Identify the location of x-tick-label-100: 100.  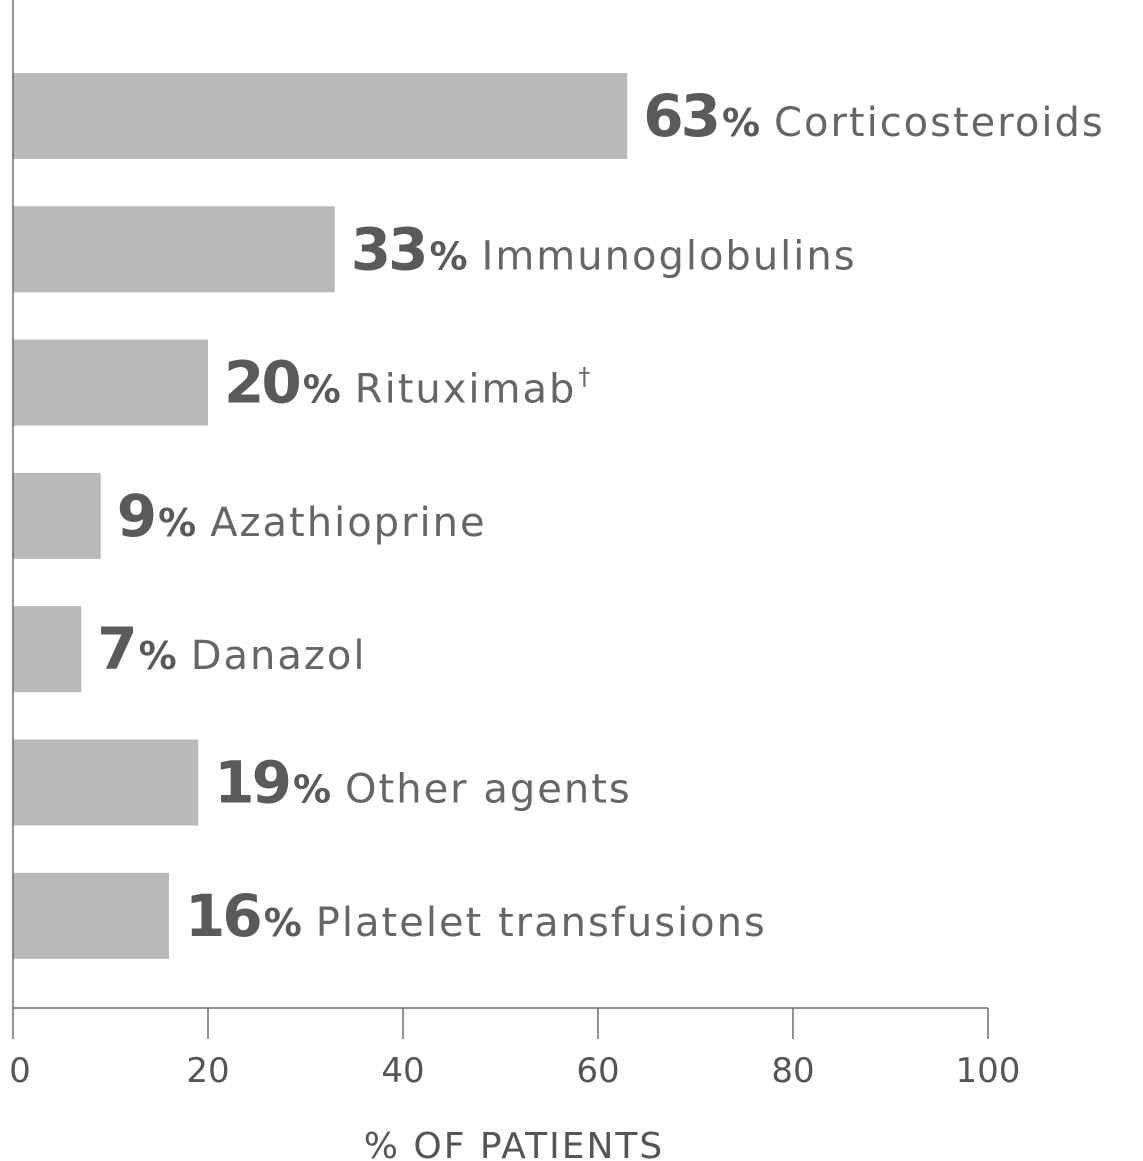
(988, 1071).